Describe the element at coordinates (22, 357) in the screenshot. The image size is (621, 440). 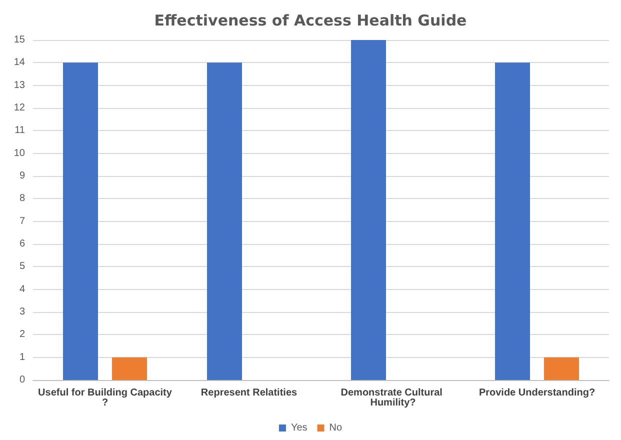
I see `y-tick-label: 1` at that location.